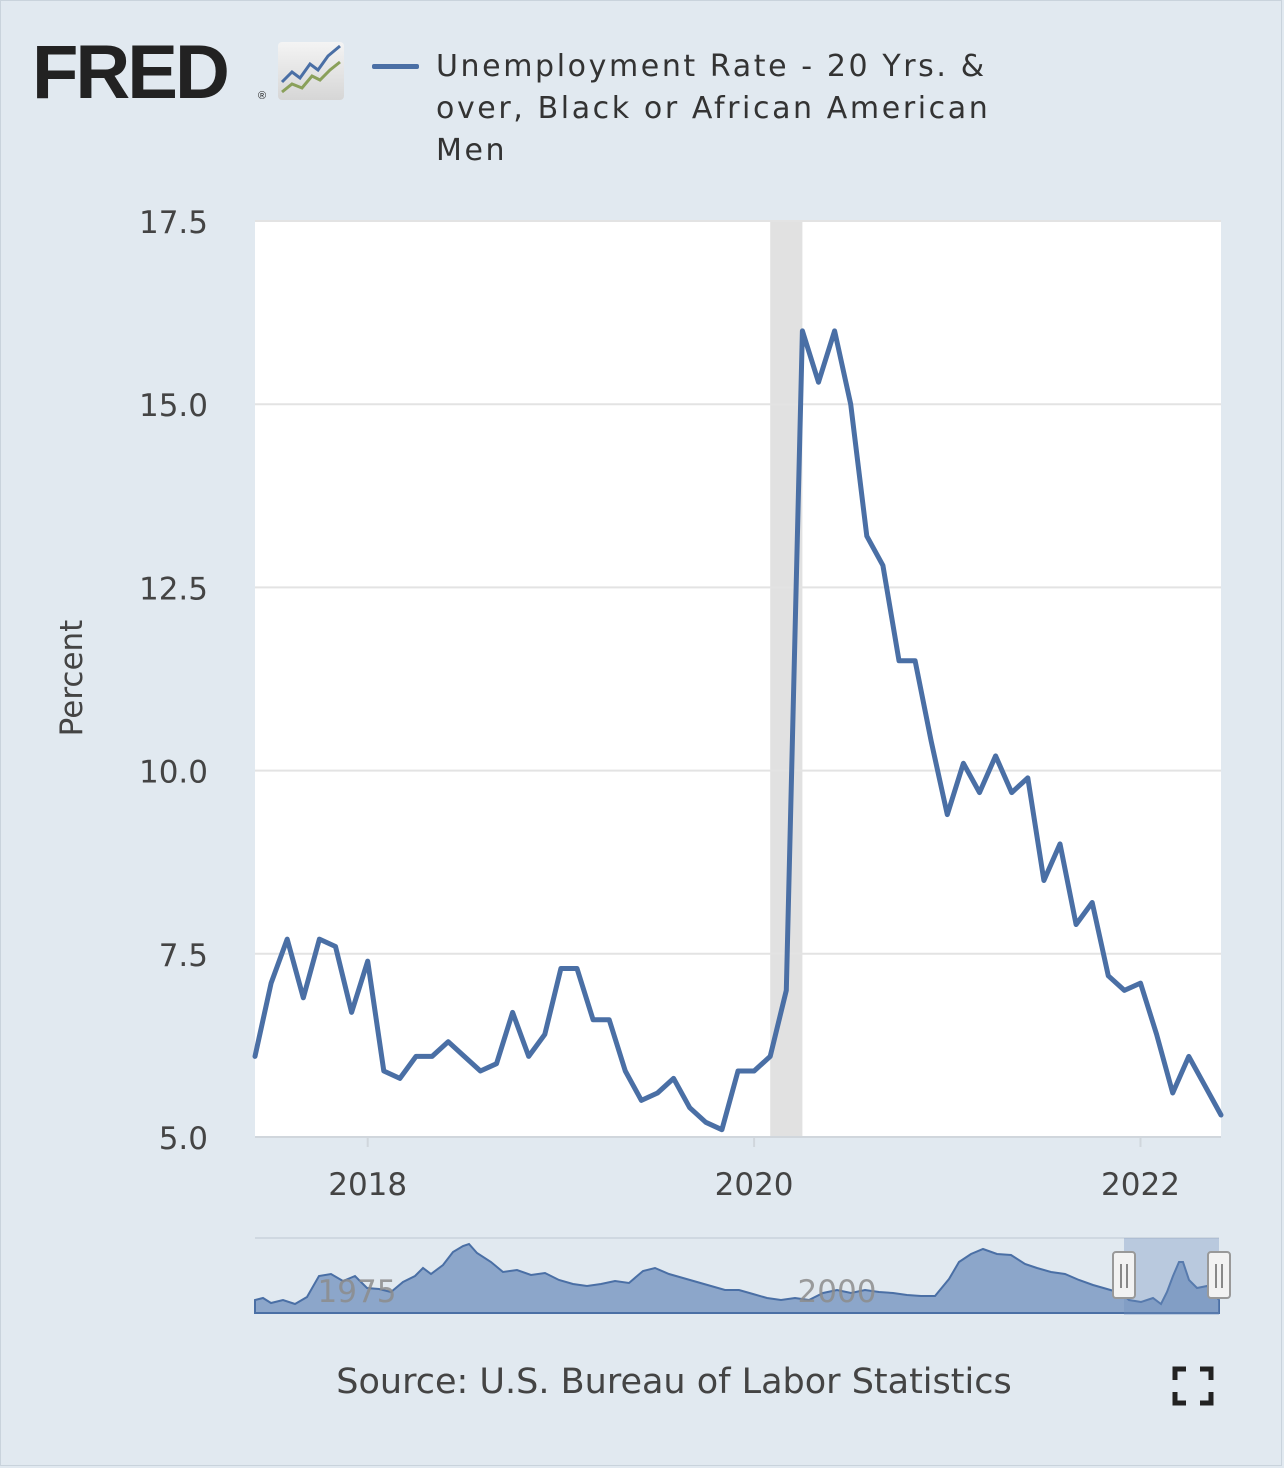  Describe the element at coordinates (173, 223) in the screenshot. I see `y-tick-label: 17.5` at that location.